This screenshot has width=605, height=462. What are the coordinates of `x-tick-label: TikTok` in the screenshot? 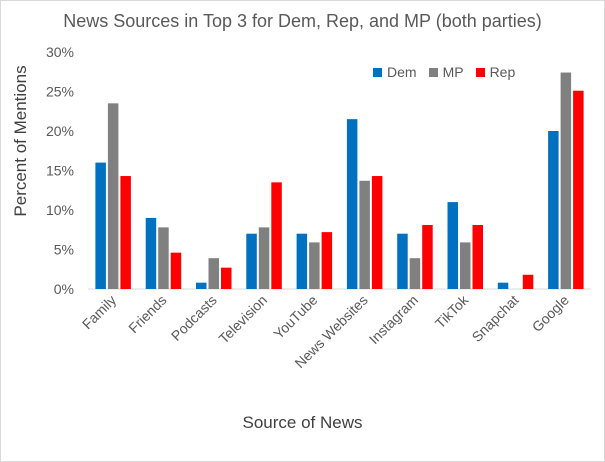 It's located at (452, 311).